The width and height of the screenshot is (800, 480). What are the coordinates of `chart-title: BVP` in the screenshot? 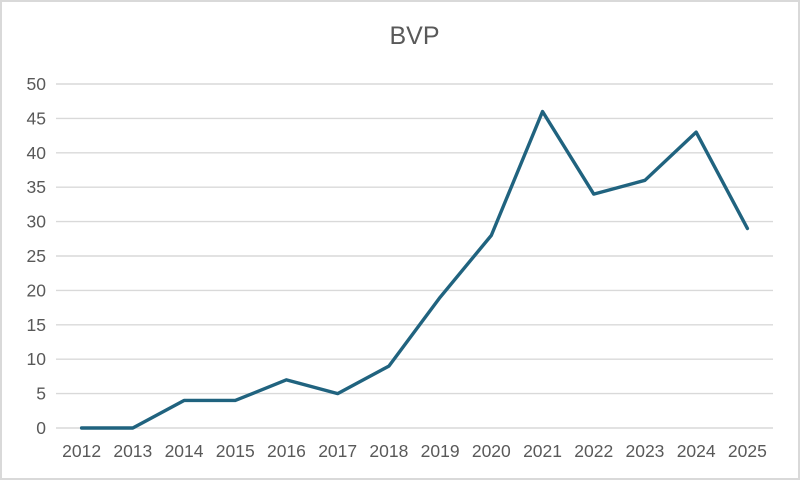 It's located at (414, 36).